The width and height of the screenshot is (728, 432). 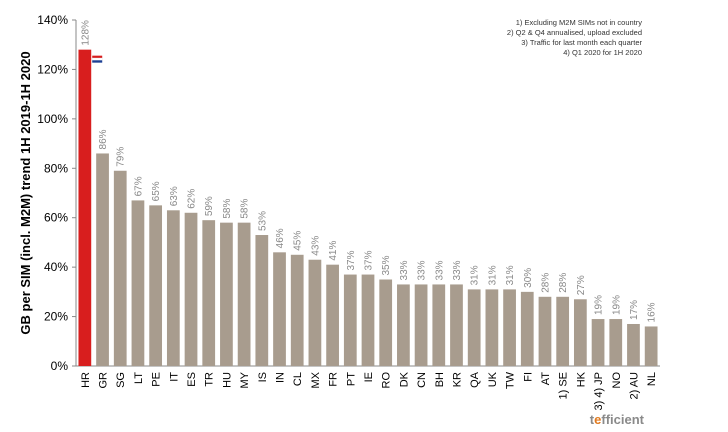 What do you see at coordinates (652, 312) in the screenshot?
I see `data-label-32: 16%` at bounding box center [652, 312].